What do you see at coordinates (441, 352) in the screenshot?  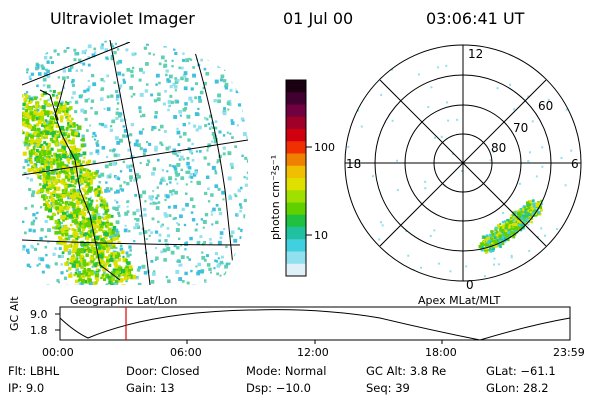 I see `x-tick-label-1800: 18:00` at bounding box center [441, 352].